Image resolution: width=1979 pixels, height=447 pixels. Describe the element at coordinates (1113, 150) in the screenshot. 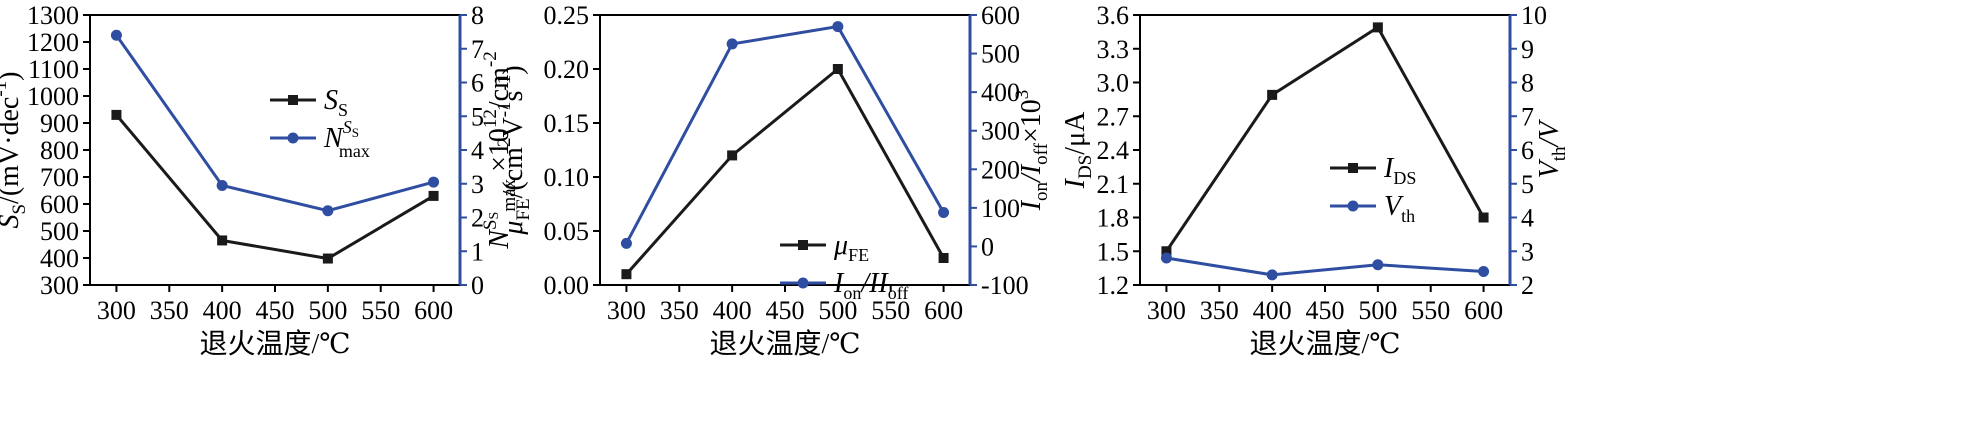

I see `y-left-tick-label: 2.4` at that location.